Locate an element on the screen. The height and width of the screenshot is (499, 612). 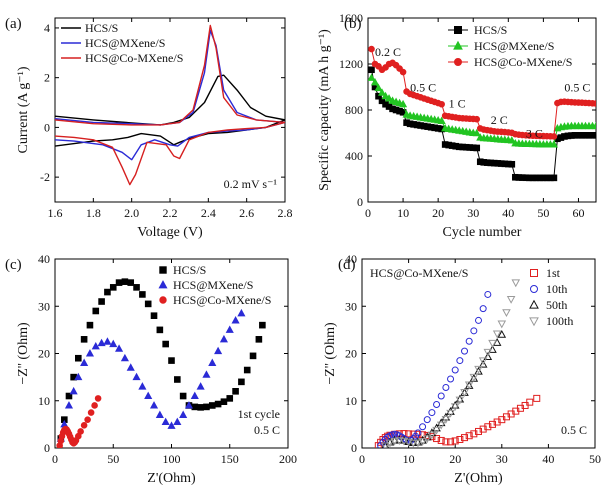
y-tick-label: 4 is located at coordinates (47, 28).